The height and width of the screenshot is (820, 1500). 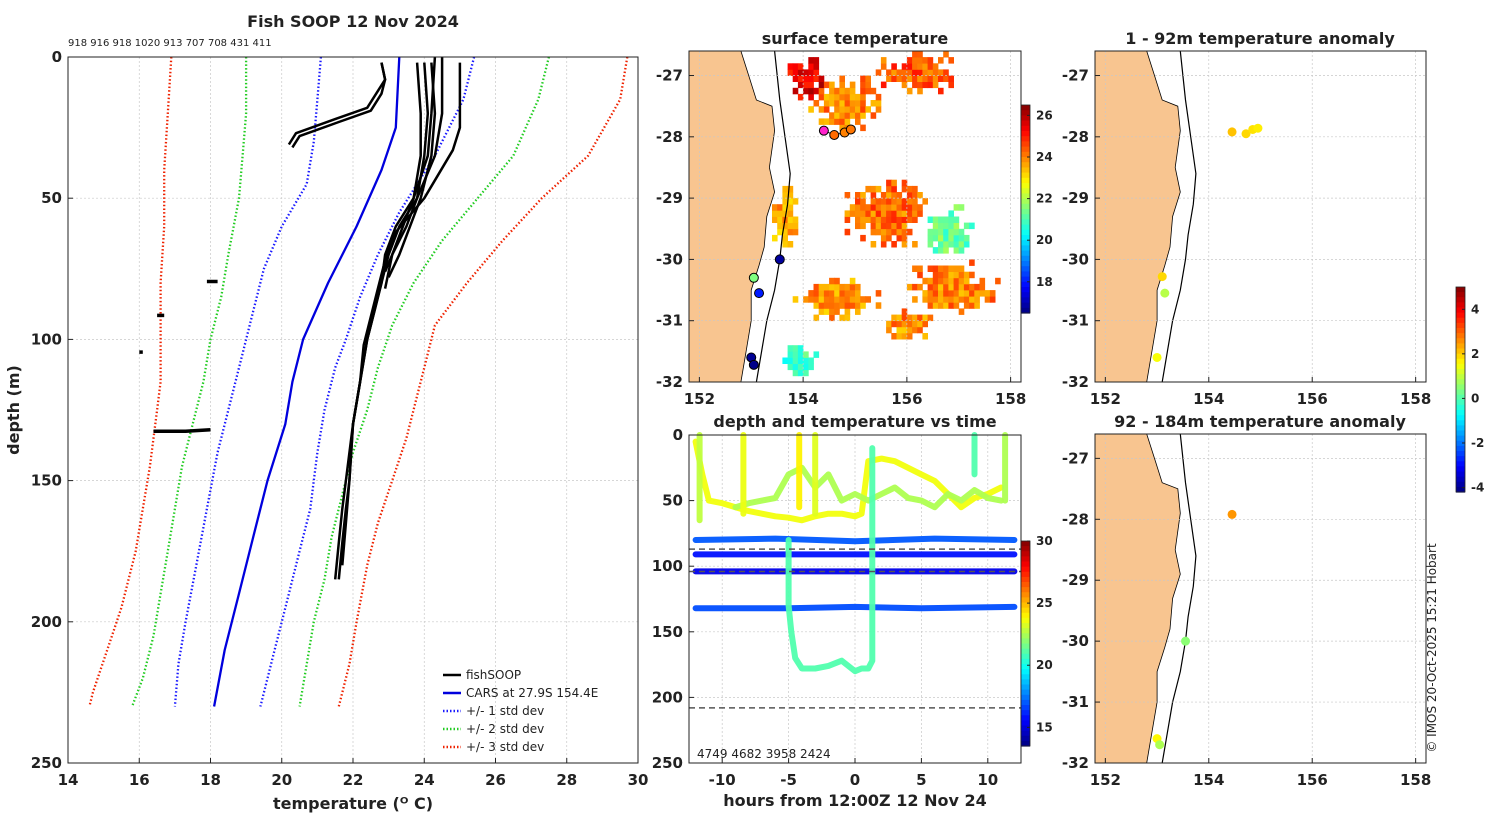 I want to click on legend-label-std1: +/- 1 std dev, so click(x=505, y=711).